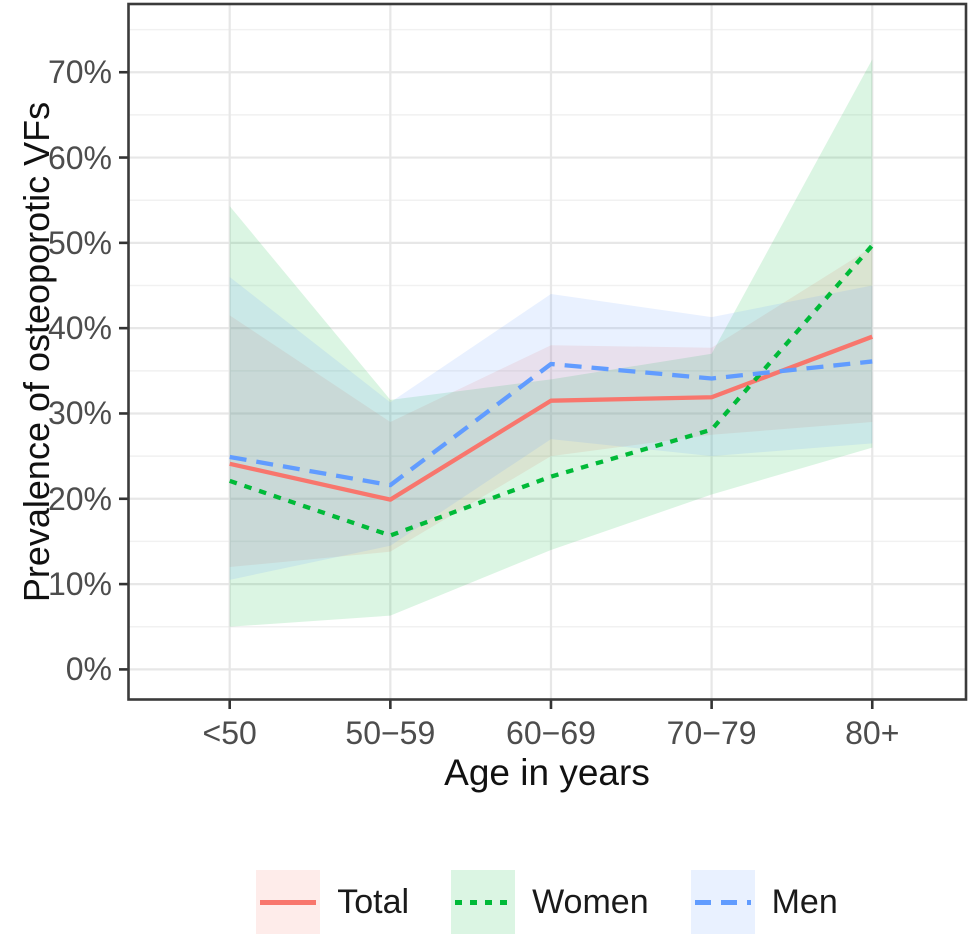 Image resolution: width=976 pixels, height=940 pixels. I want to click on x-tick-label: 50−59, so click(390, 733).